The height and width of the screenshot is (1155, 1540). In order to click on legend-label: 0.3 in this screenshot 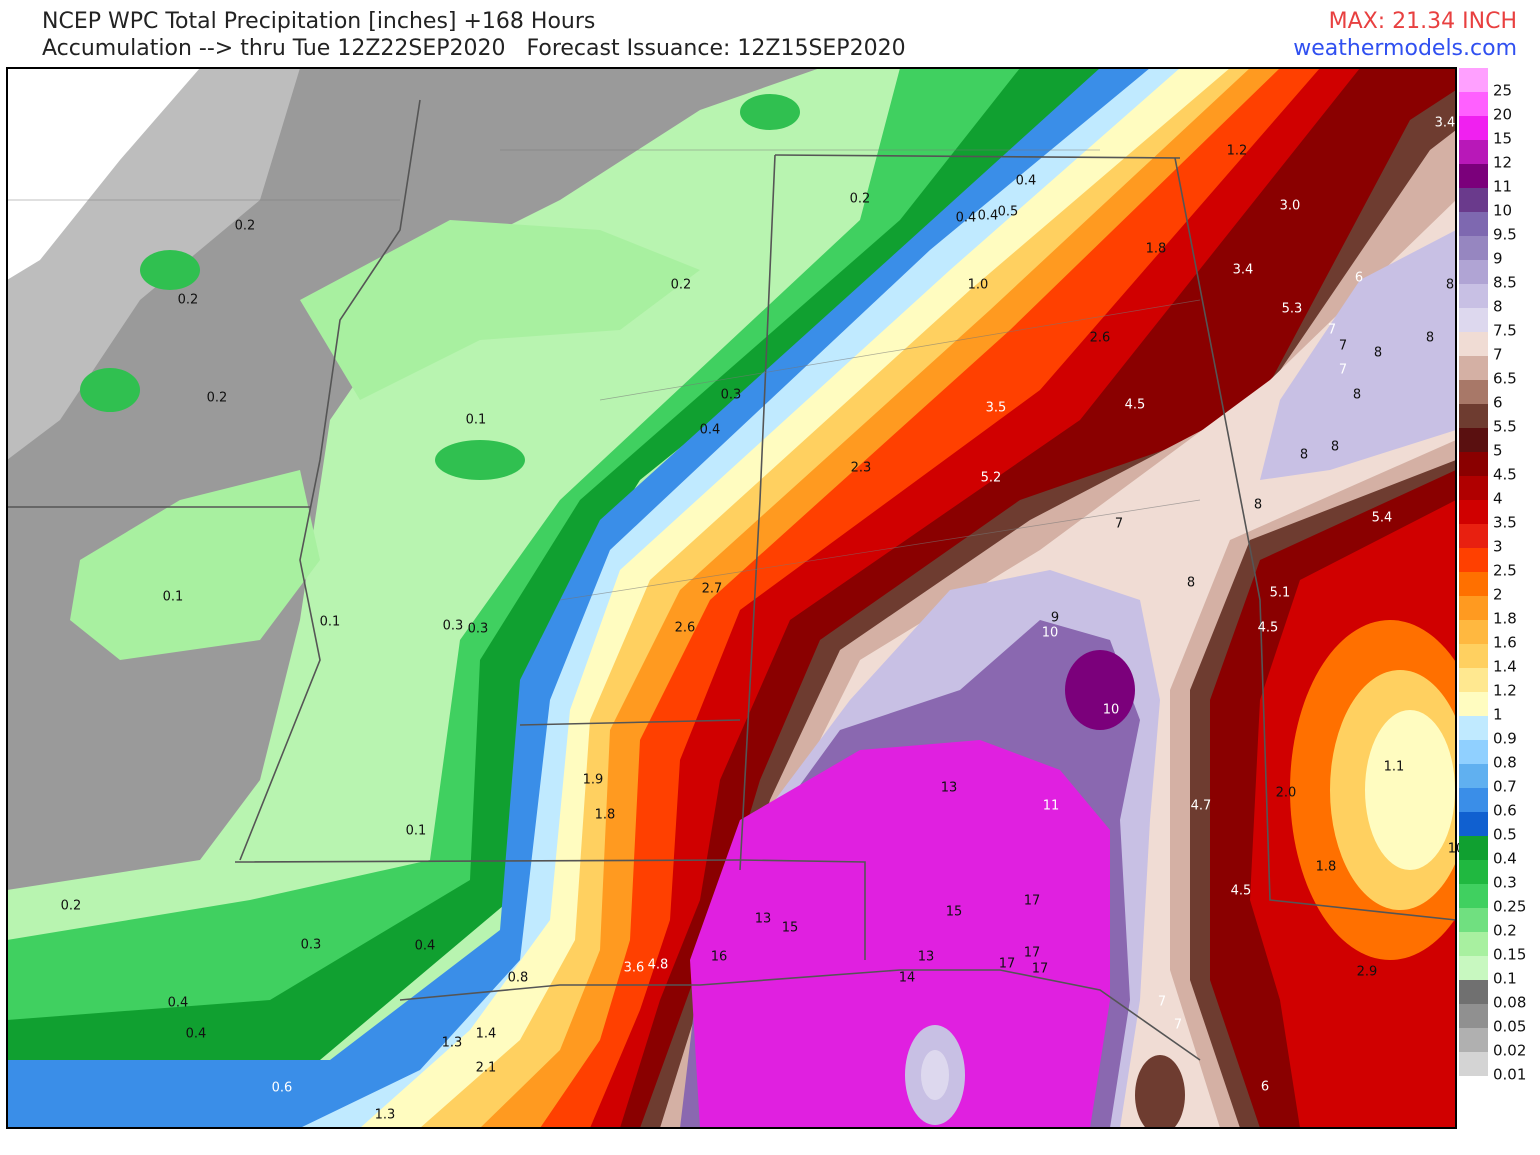, I will do `click(1505, 883)`.